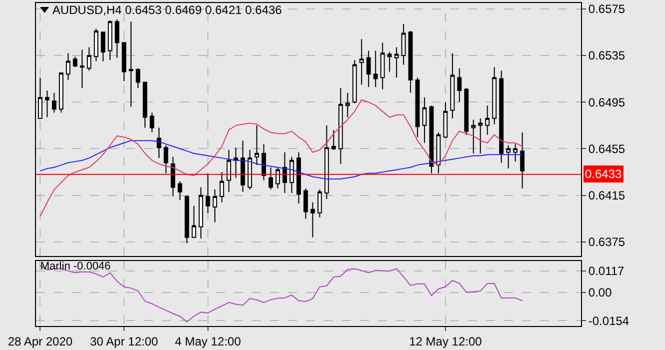 This screenshot has width=665, height=350. I want to click on y-tick-label: 0.6495, so click(607, 102).